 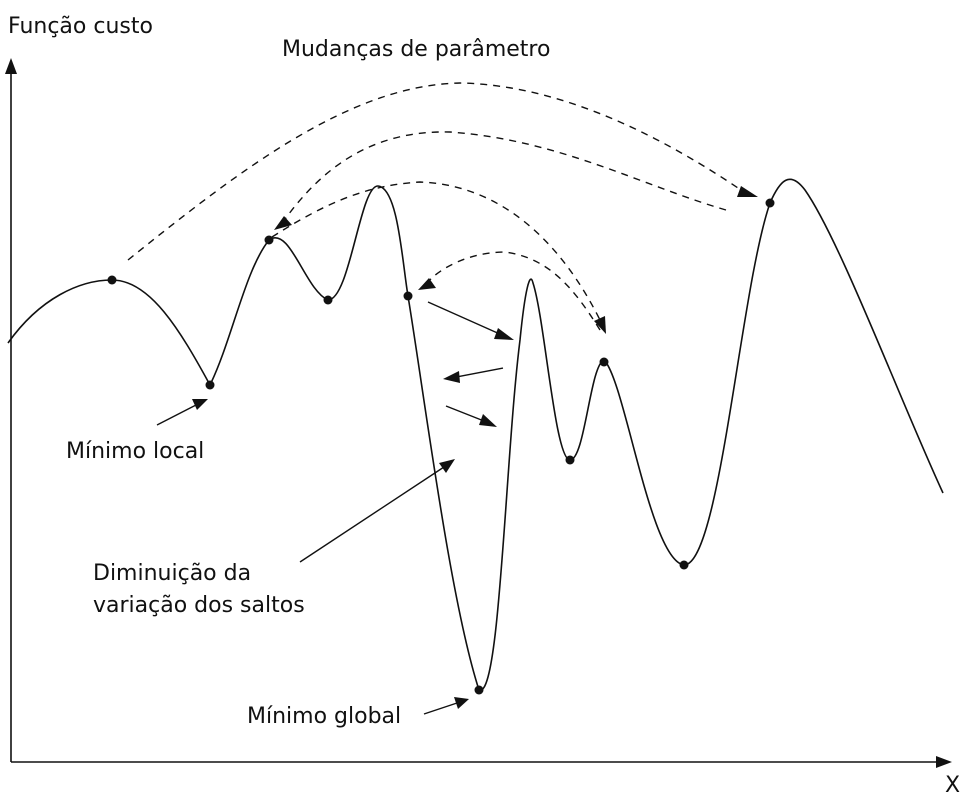 What do you see at coordinates (504, 334) in the screenshot?
I see `small-jump-1-arrowhead` at bounding box center [504, 334].